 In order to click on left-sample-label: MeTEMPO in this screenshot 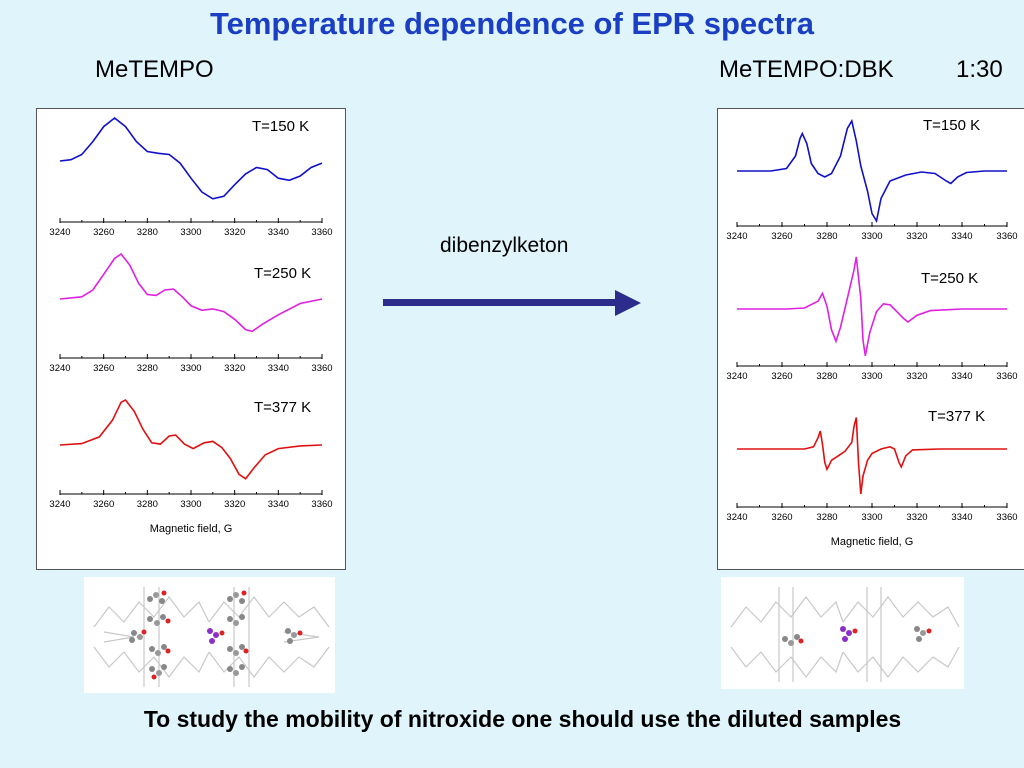, I will do `click(154, 69)`.